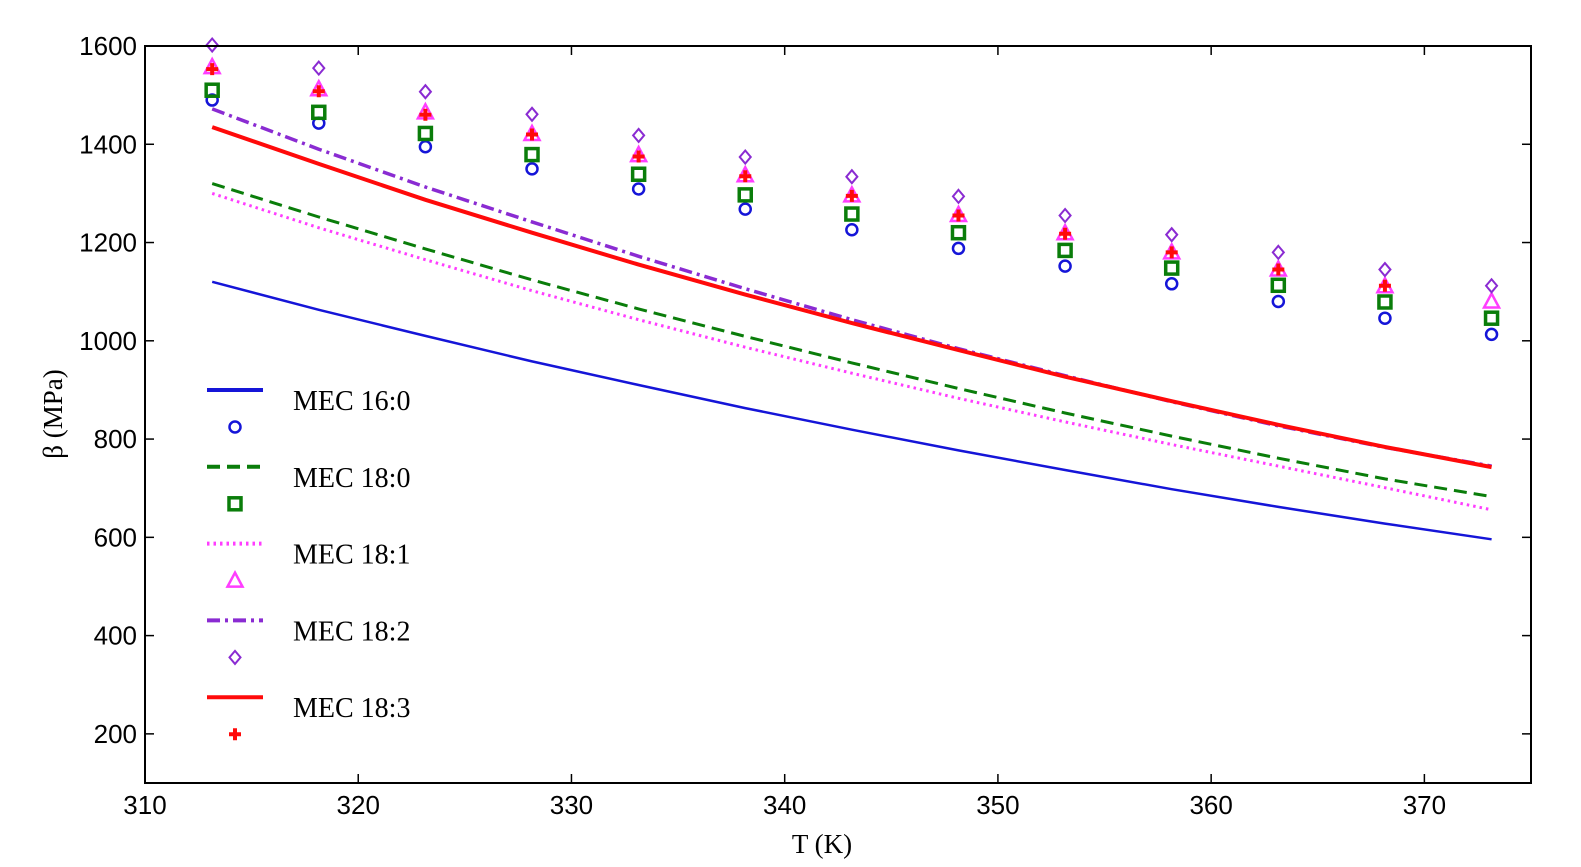 The width and height of the screenshot is (1581, 867). I want to click on legend-label: MEC 18:2, so click(351, 631).